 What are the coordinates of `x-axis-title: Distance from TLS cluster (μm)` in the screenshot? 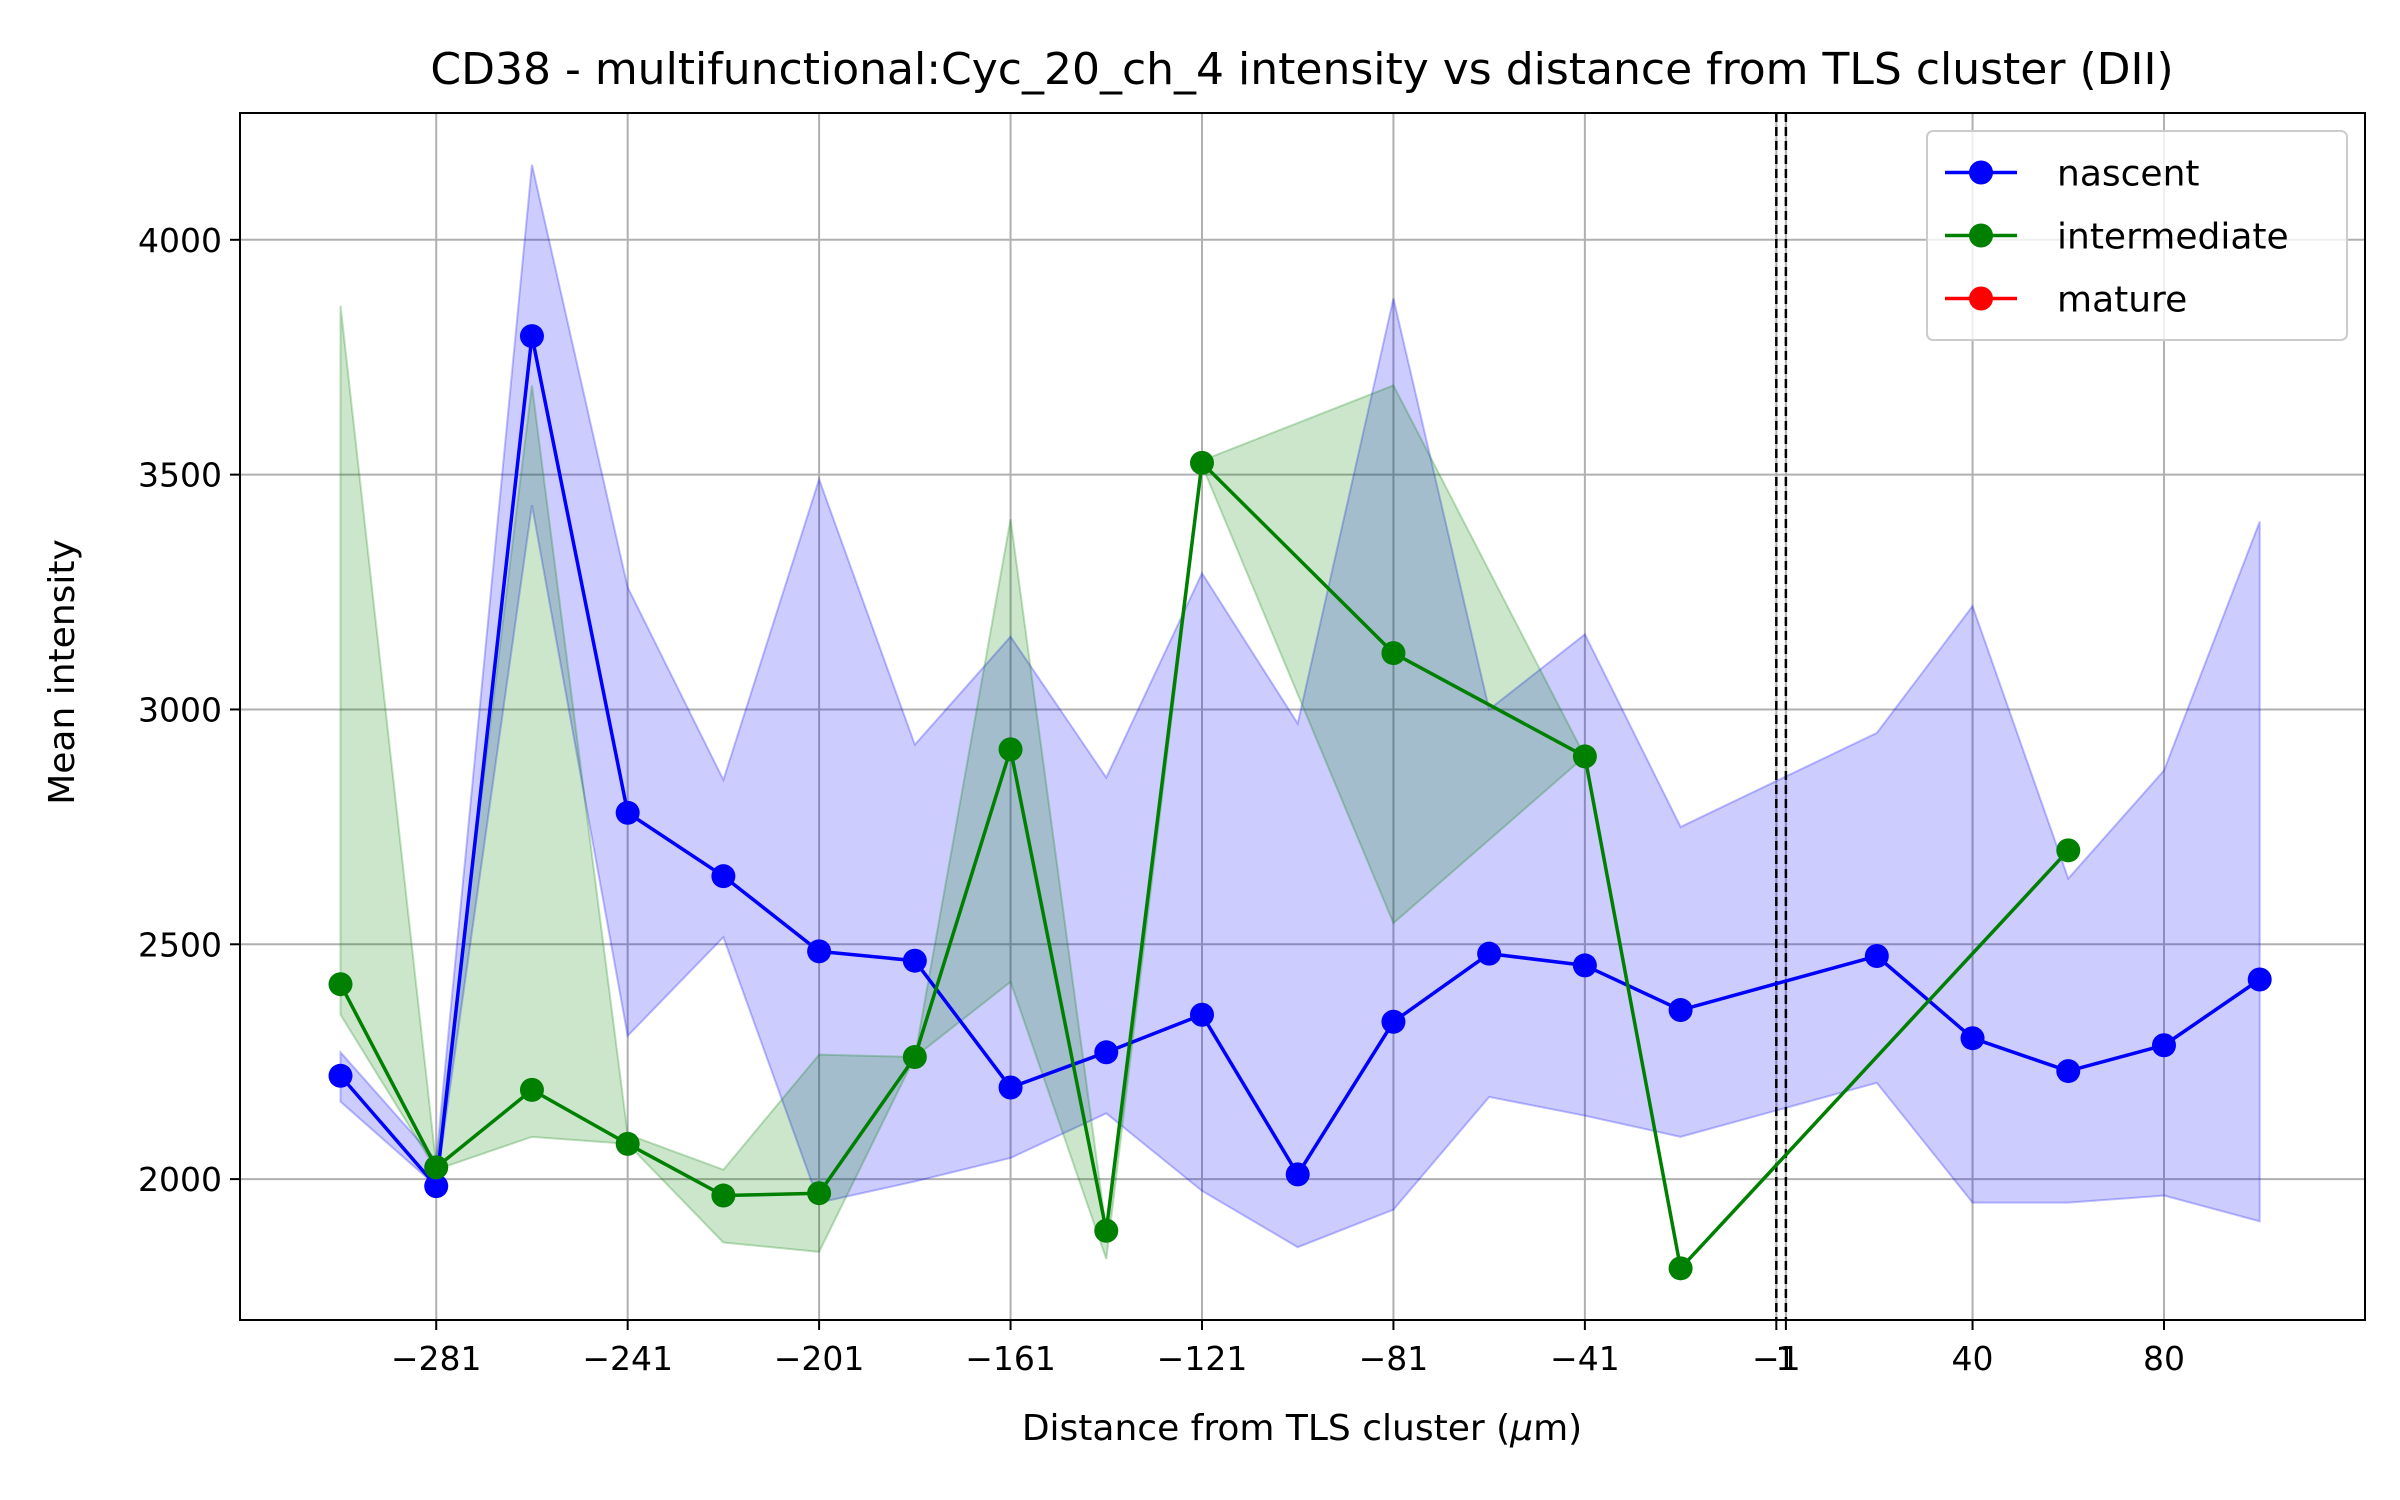 It's located at (1302, 1428).